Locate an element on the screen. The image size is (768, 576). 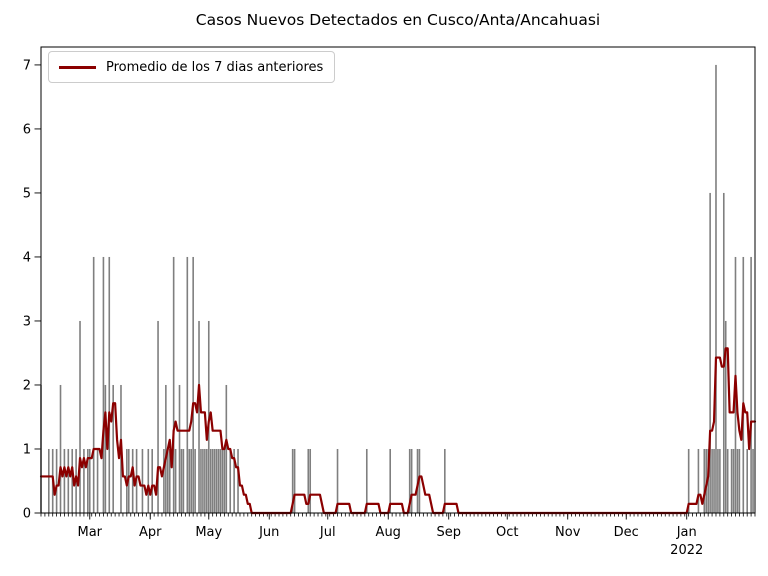
legend-line-sample is located at coordinates (77, 67).